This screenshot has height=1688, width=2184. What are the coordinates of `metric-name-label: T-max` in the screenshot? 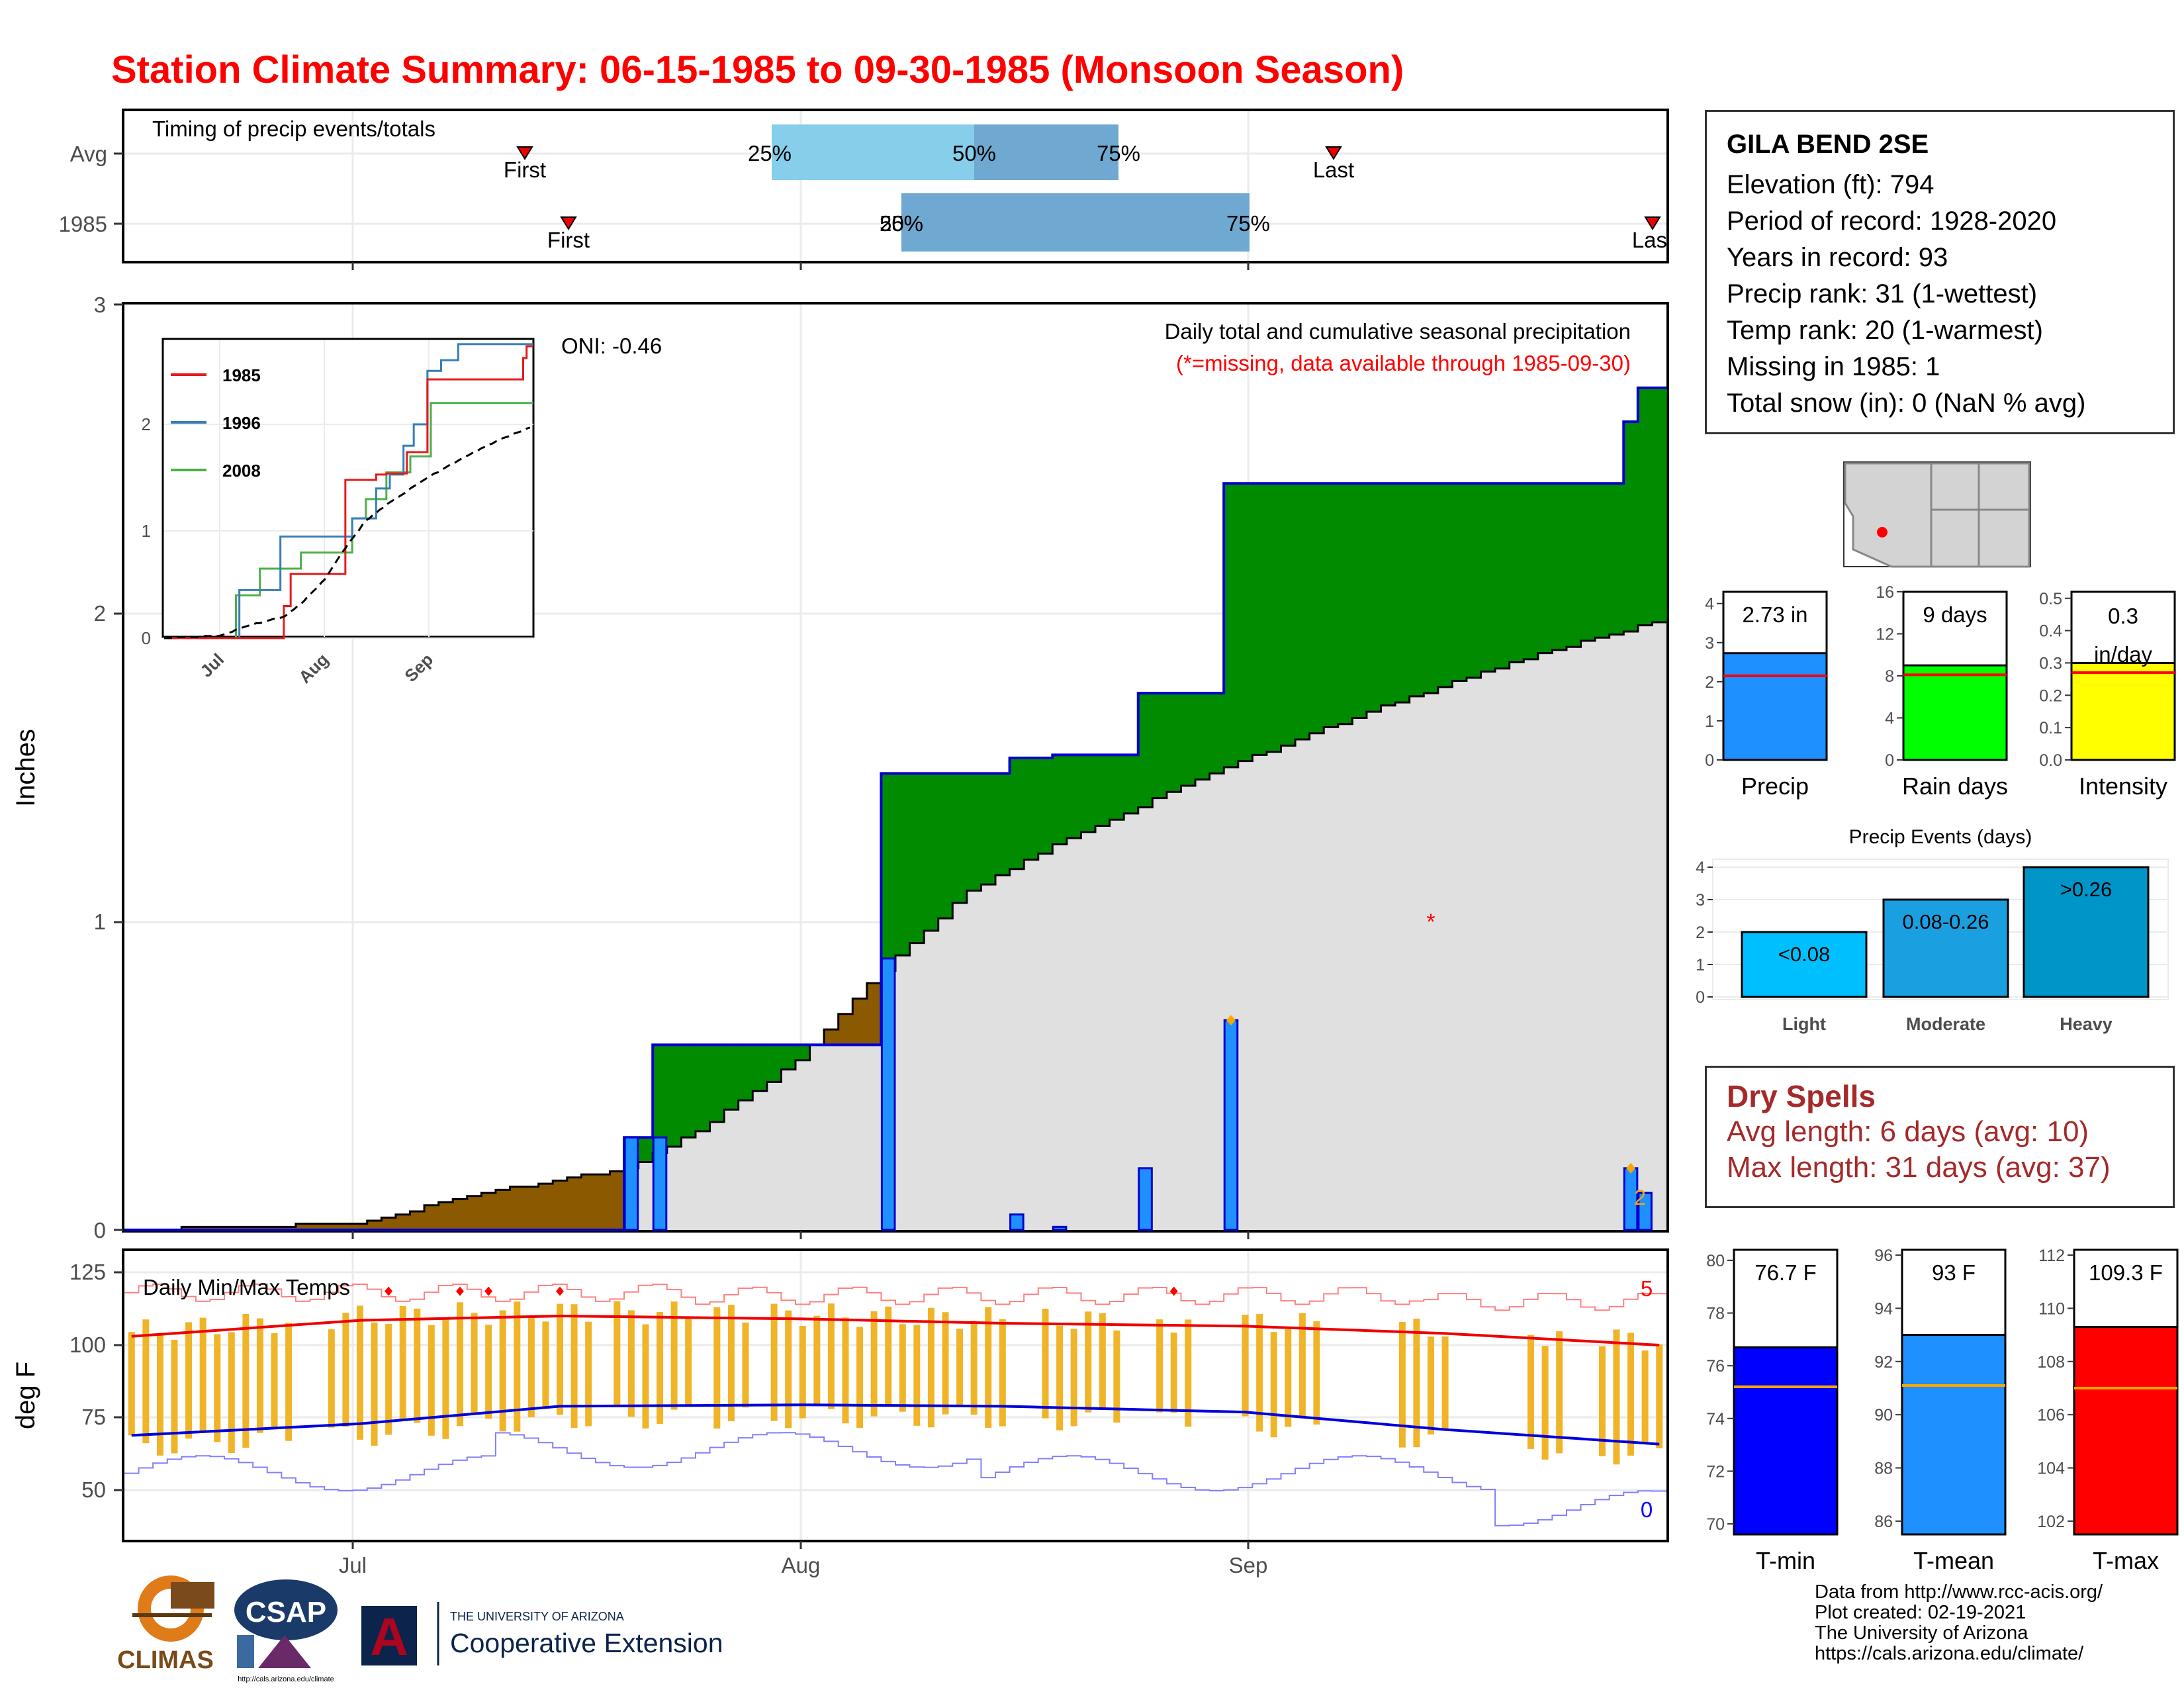 It's located at (2126, 1560).